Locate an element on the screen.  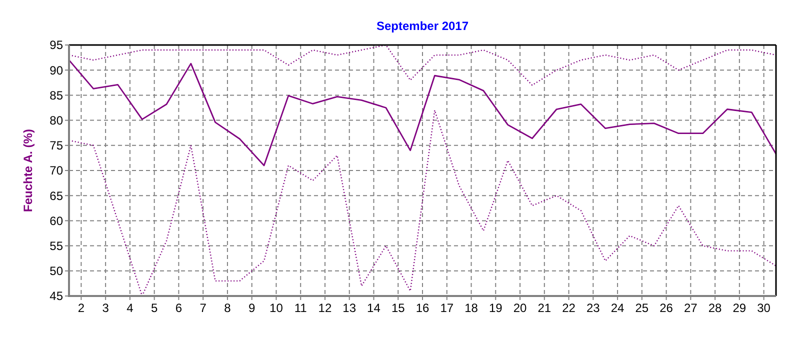
y-tick-label: 55 is located at coordinates (57, 246).